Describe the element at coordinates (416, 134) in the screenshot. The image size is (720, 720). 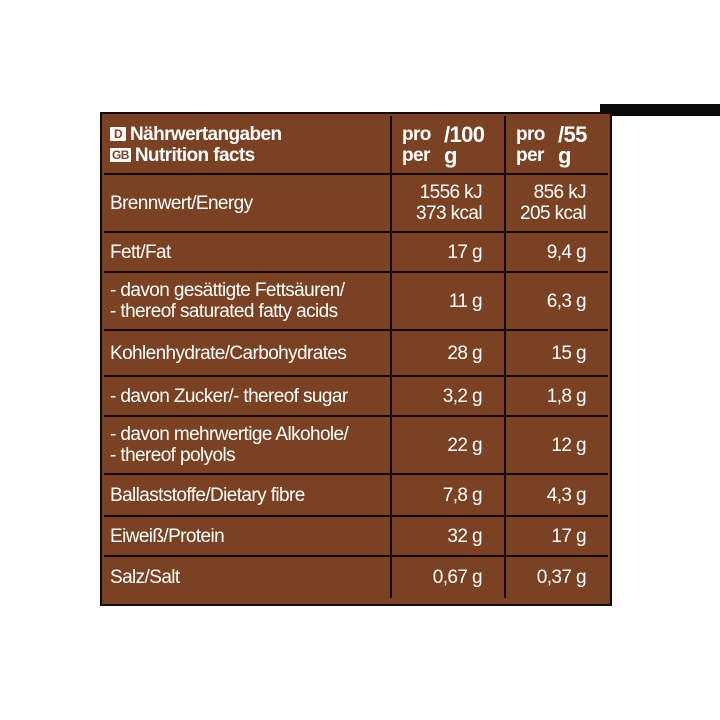
I see `col-100g-pro: pro` at that location.